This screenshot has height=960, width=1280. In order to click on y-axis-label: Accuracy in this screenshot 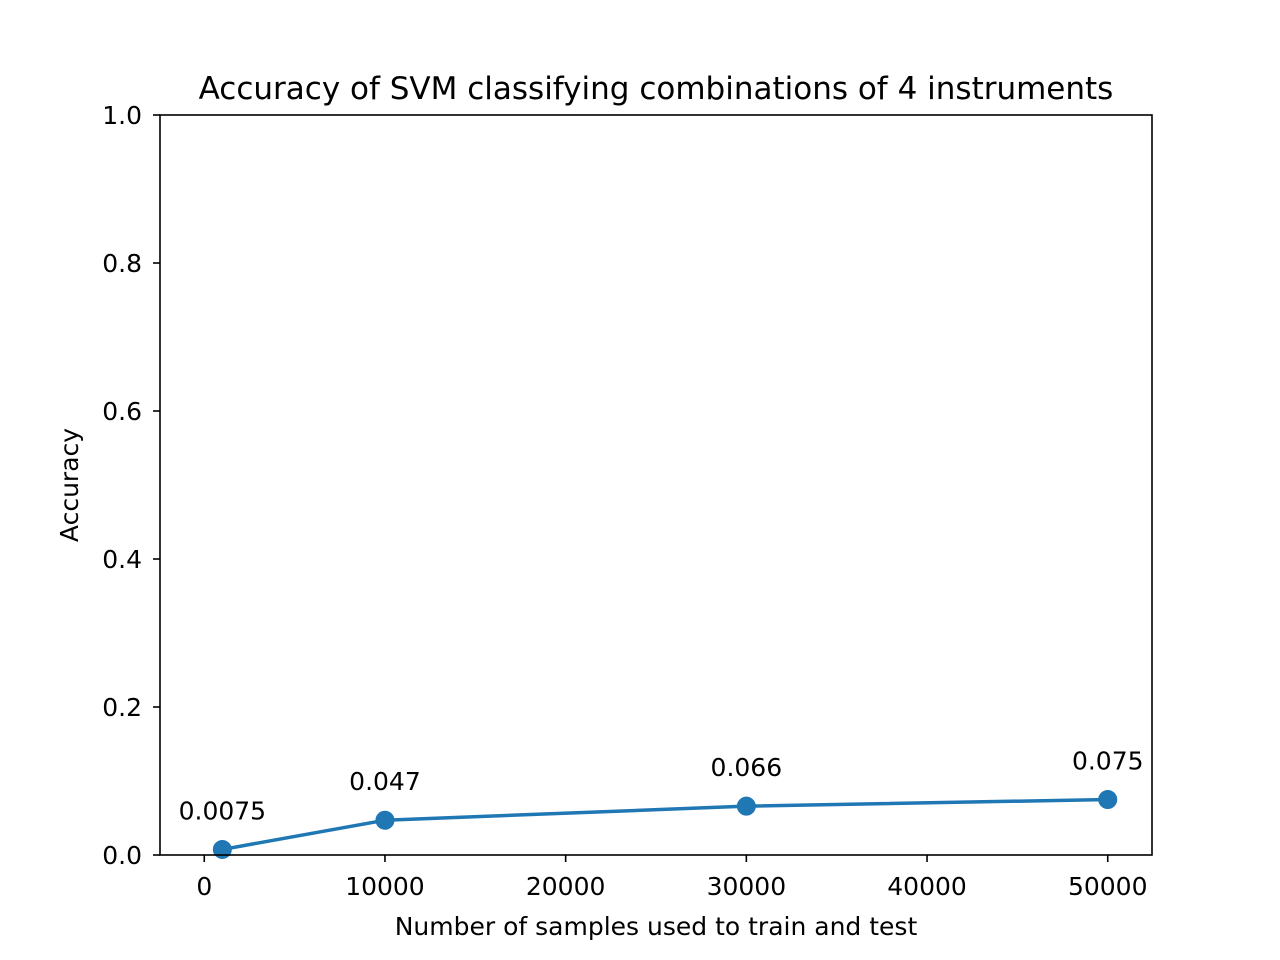, I will do `click(69, 485)`.